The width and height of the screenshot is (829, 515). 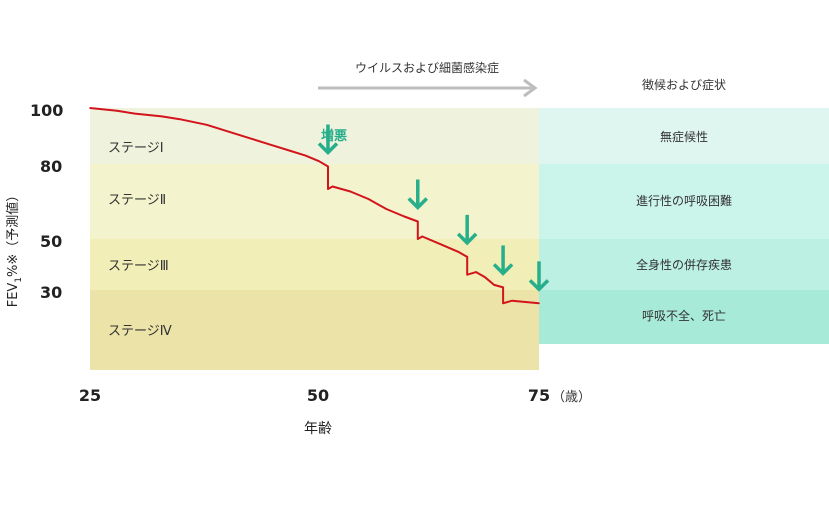 What do you see at coordinates (334, 136) in the screenshot?
I see `exacerbation-label: 増悪` at bounding box center [334, 136].